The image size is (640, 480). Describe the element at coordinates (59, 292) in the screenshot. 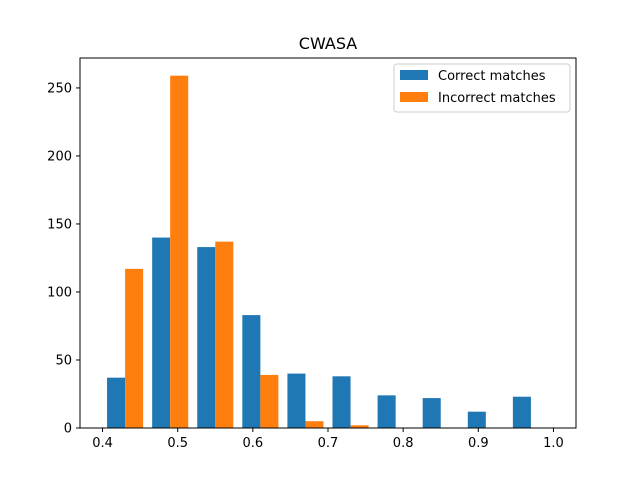

I see `y-tick-label: 100` at that location.